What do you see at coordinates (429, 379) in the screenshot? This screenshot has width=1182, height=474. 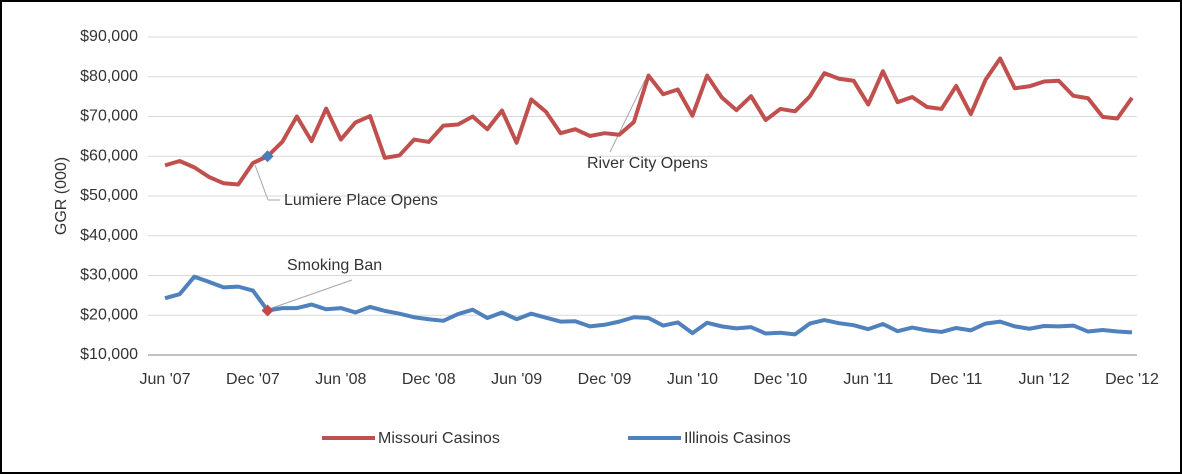 I see `x-tick-label: Dec '08` at bounding box center [429, 379].